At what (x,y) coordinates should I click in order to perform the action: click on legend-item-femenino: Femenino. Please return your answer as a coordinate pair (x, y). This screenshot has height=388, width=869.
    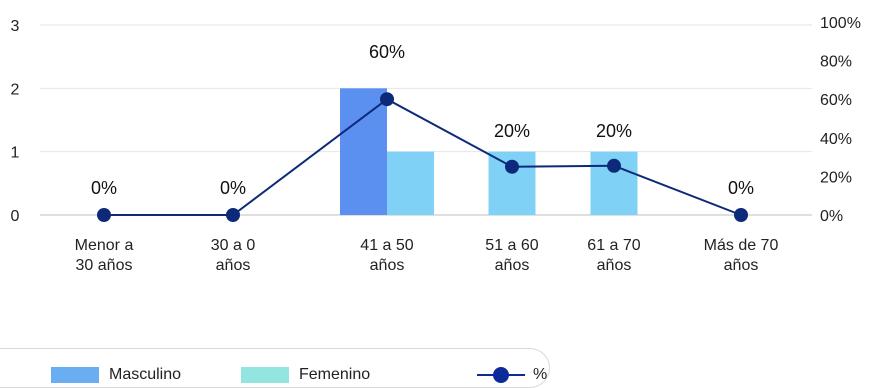
    Looking at the image, I should click on (305, 375).